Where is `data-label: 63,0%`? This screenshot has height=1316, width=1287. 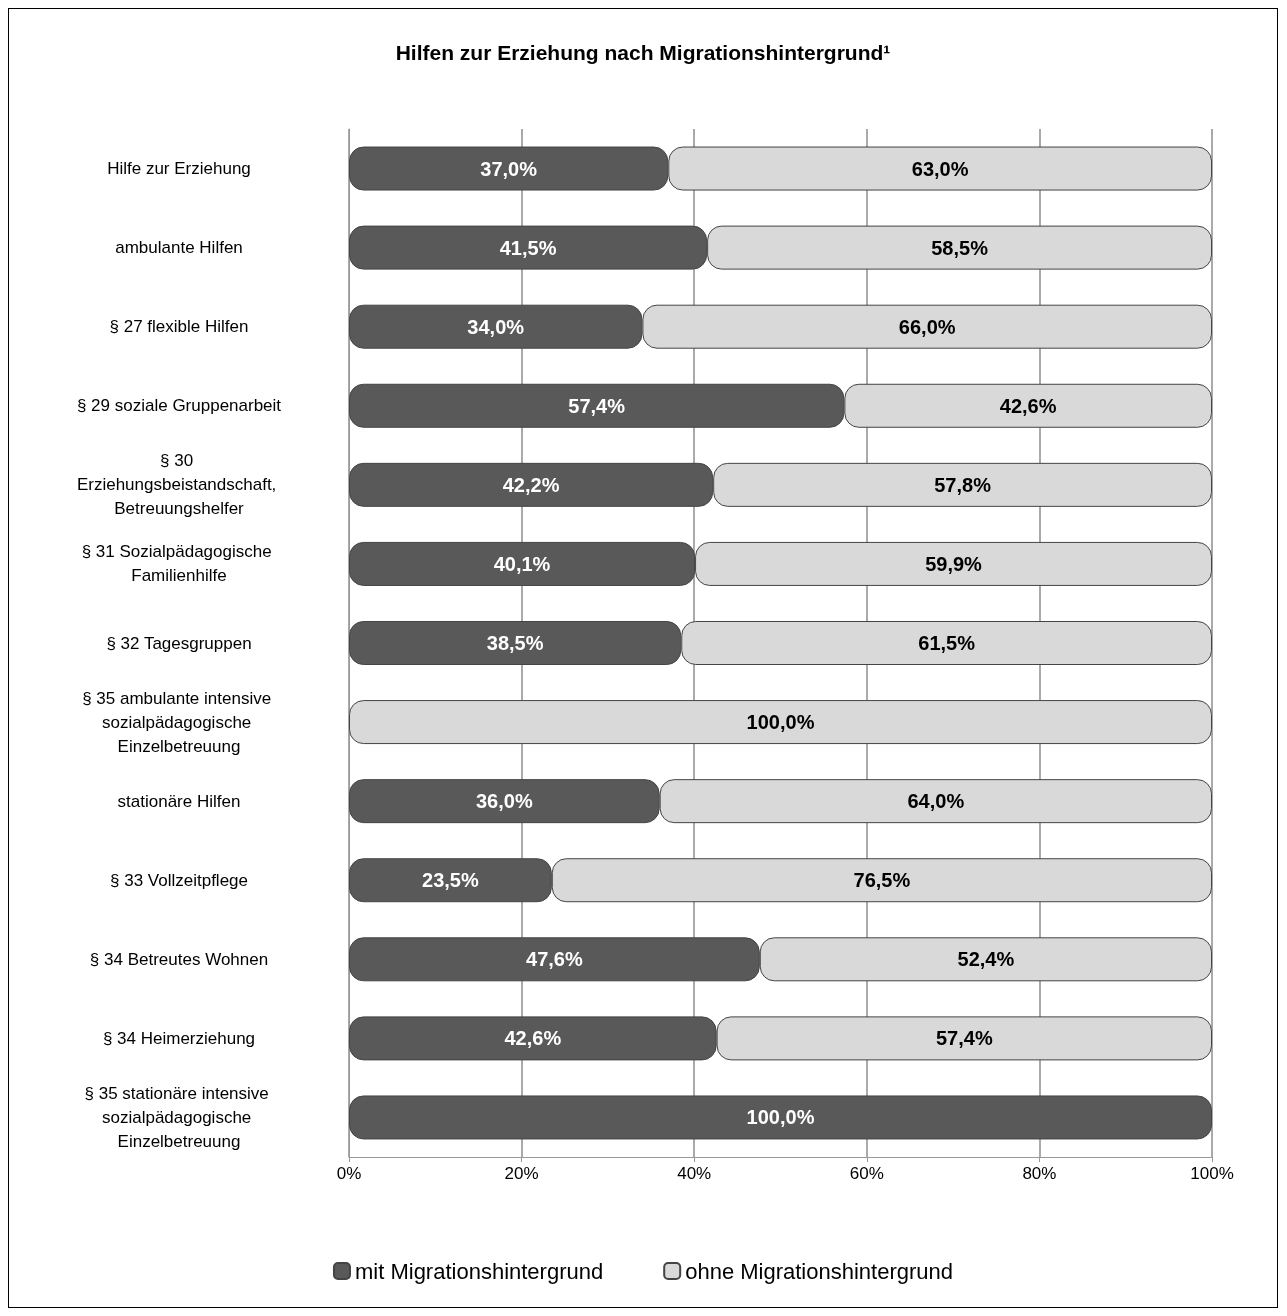 data-label: 63,0% is located at coordinates (940, 168).